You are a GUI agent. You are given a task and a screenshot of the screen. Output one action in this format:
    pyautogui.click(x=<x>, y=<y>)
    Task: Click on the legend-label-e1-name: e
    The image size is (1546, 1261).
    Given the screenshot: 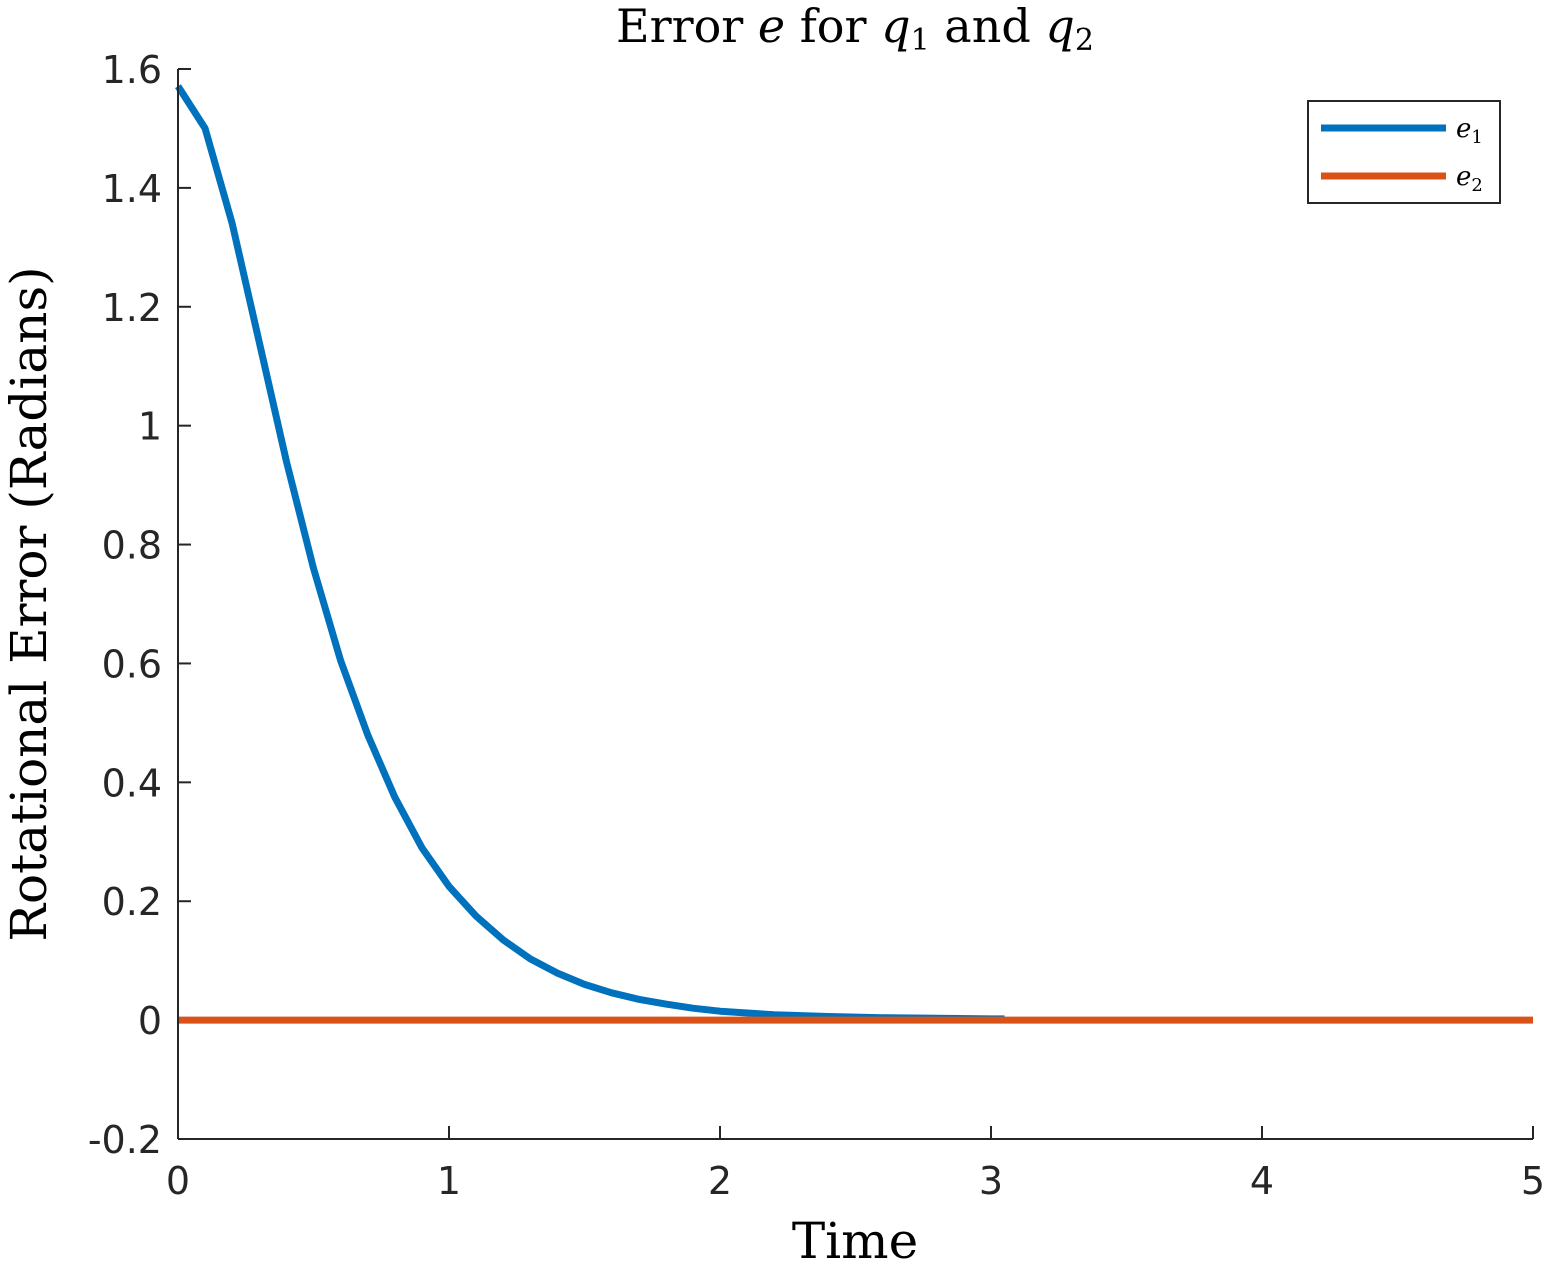 What is the action you would take?
    pyautogui.click(x=1463, y=129)
    